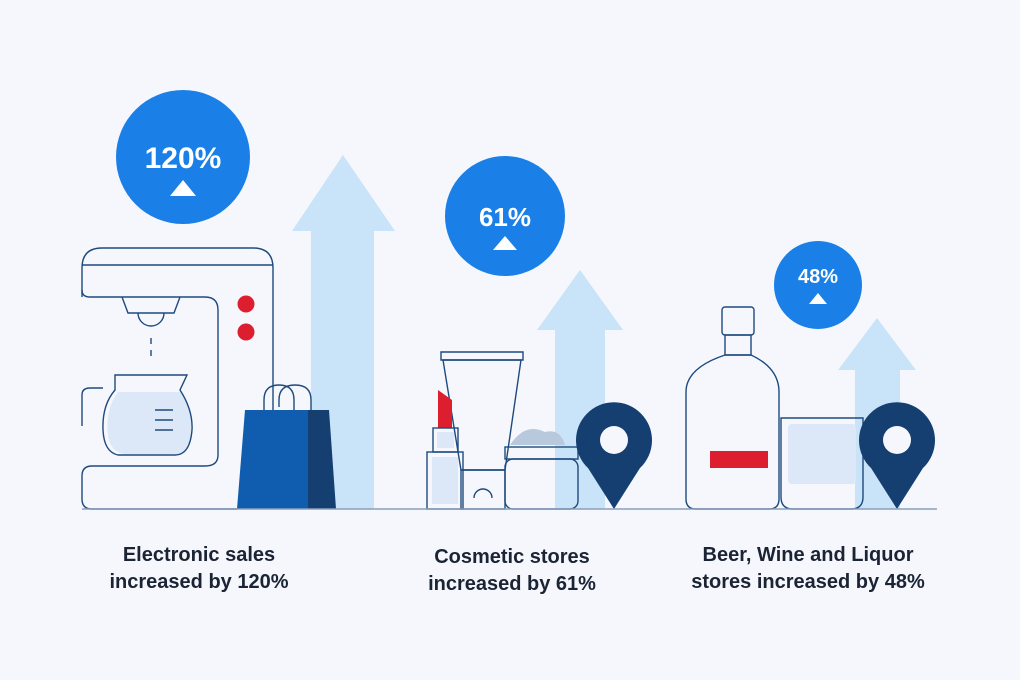  I want to click on badge-value: 120%, so click(183, 158).